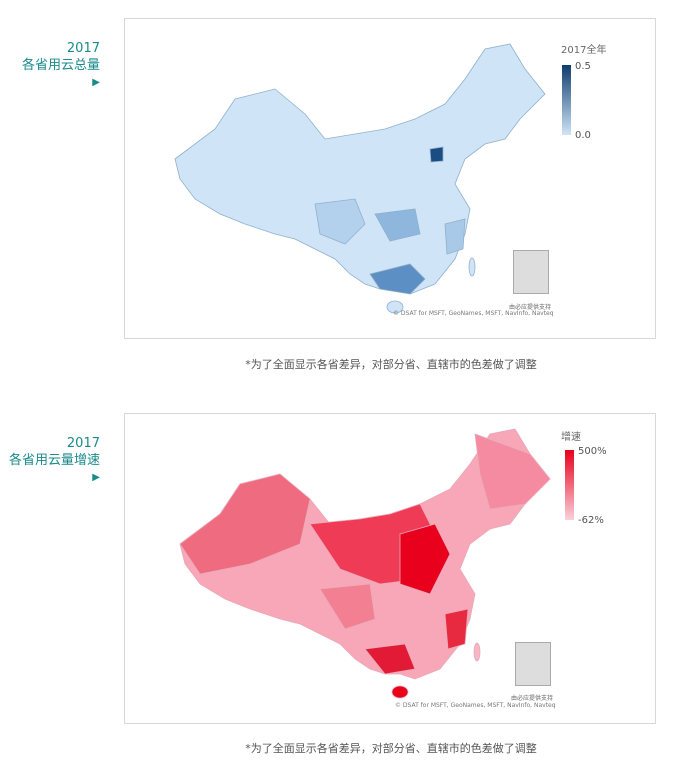 Image resolution: width=694 pixels, height=765 pixels. Describe the element at coordinates (584, 50) in the screenshot. I see `legend-title: 2017全年` at that location.